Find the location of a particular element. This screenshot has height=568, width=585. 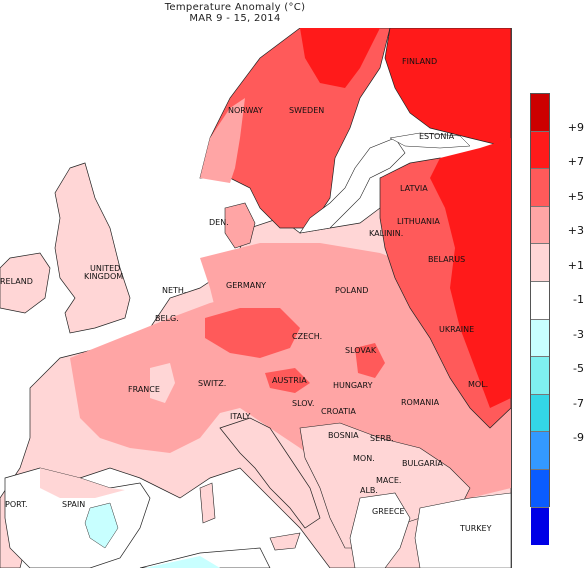

turkey is located at coordinates (462, 530).